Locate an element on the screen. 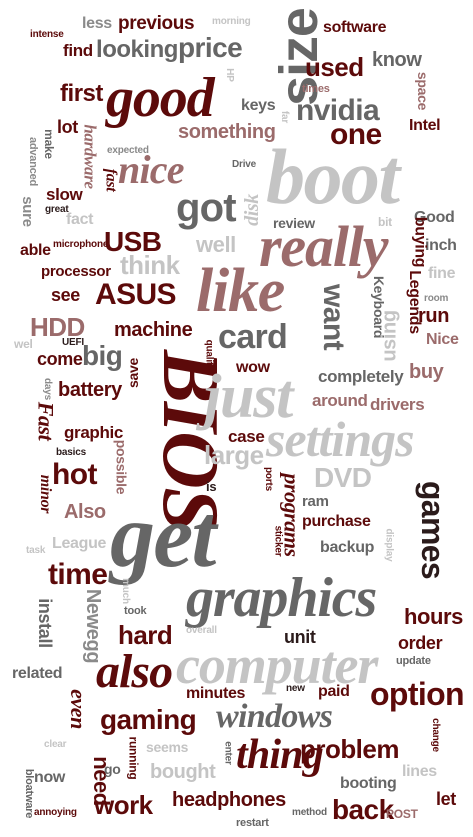  word-space: space is located at coordinates (423, 91).